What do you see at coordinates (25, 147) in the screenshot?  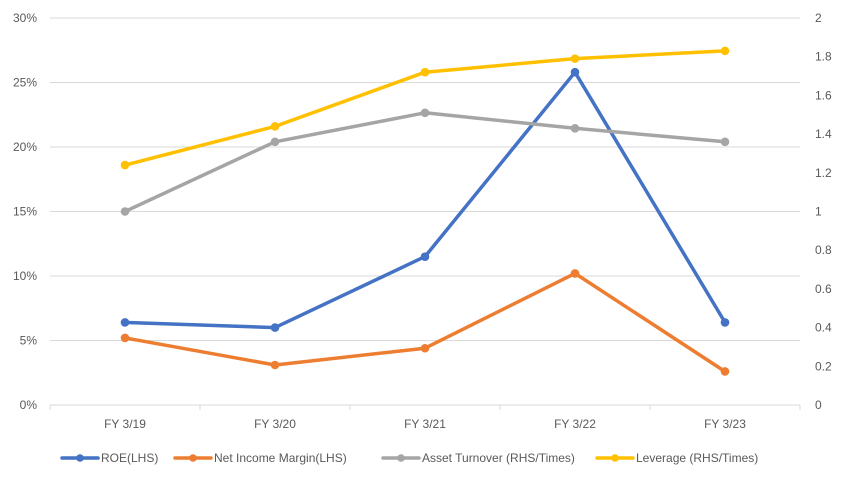 I see `y-tick-label: 20%` at bounding box center [25, 147].